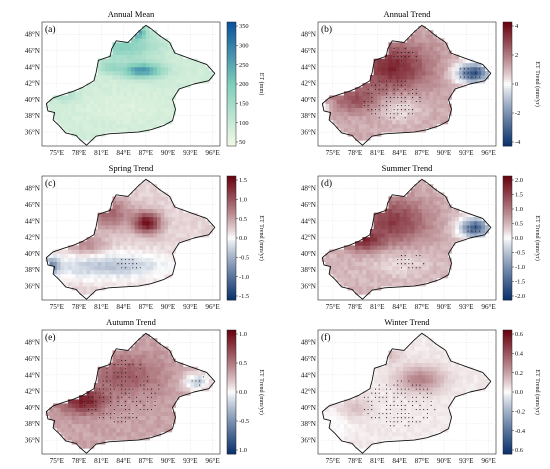 This screenshot has height=469, width=550. I want to click on colorbar-tick-label: -1.0, so click(244, 277).